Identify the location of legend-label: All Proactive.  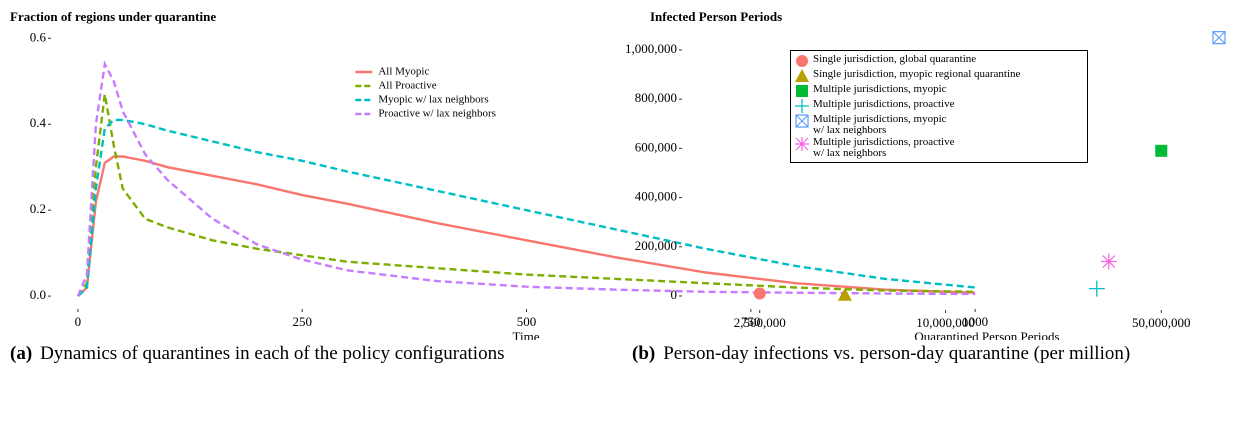
(407, 86).